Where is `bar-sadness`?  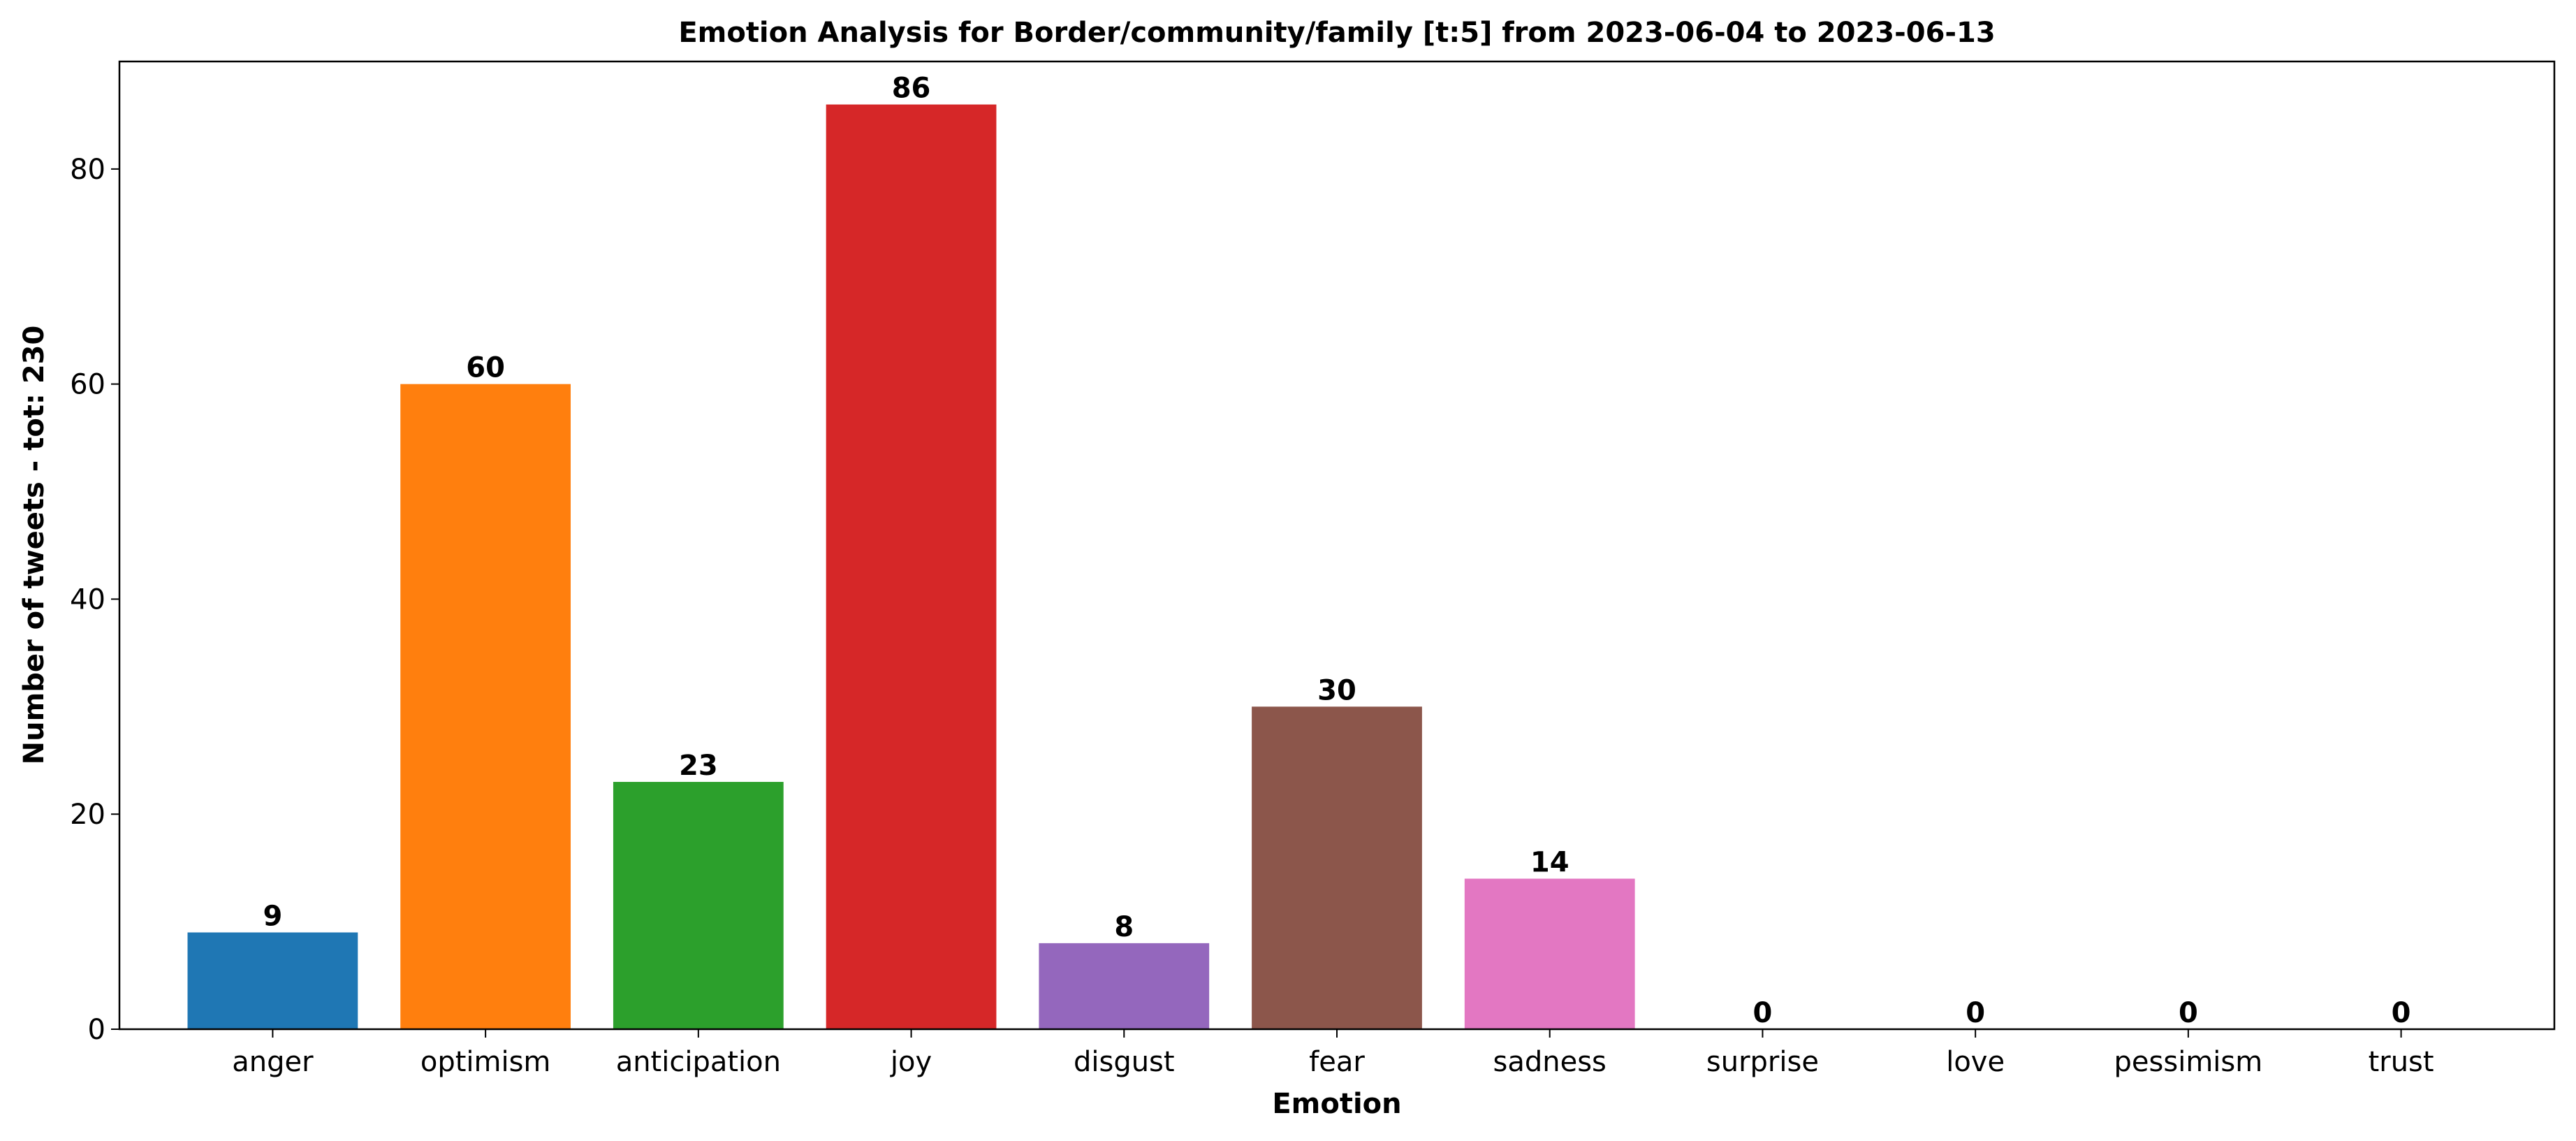
bar-sadness is located at coordinates (1549, 954).